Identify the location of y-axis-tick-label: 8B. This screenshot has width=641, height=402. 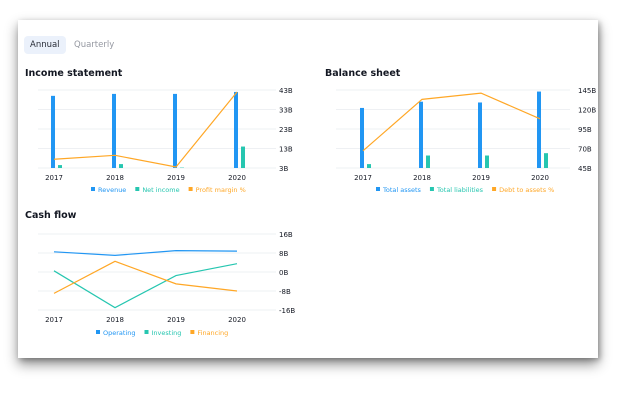
(283, 254).